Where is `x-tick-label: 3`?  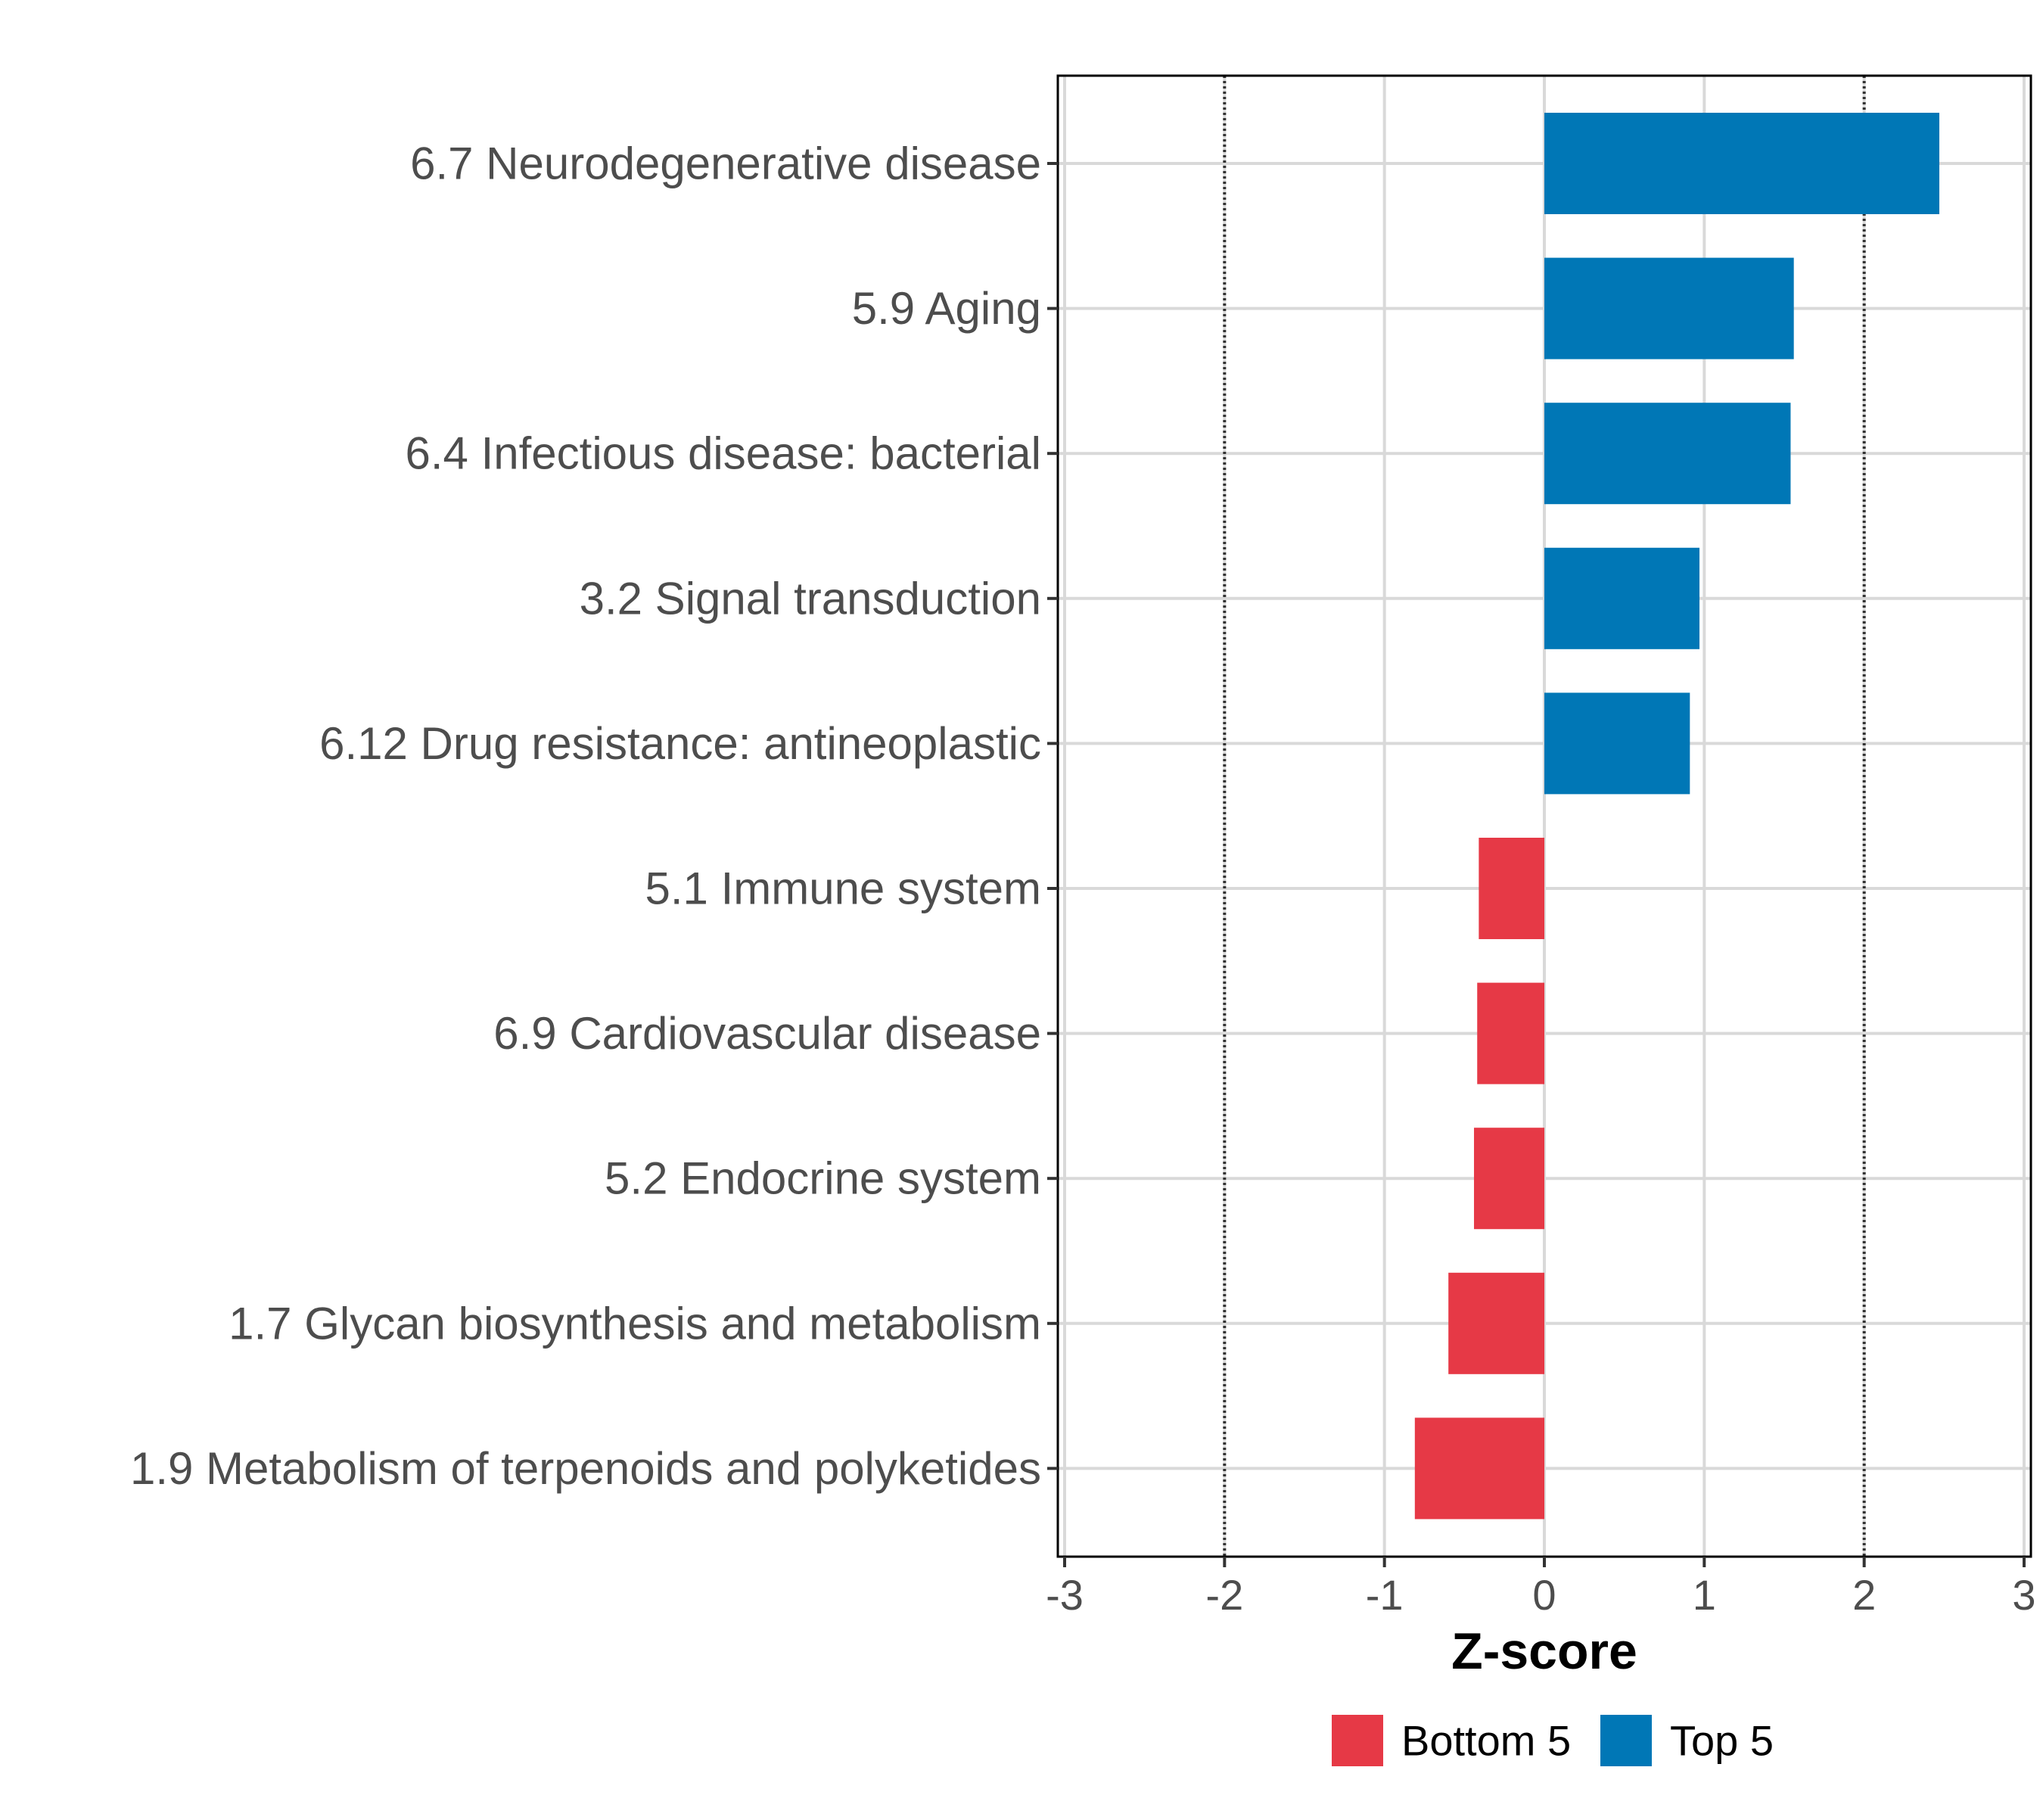 x-tick-label: 3 is located at coordinates (2024, 1595).